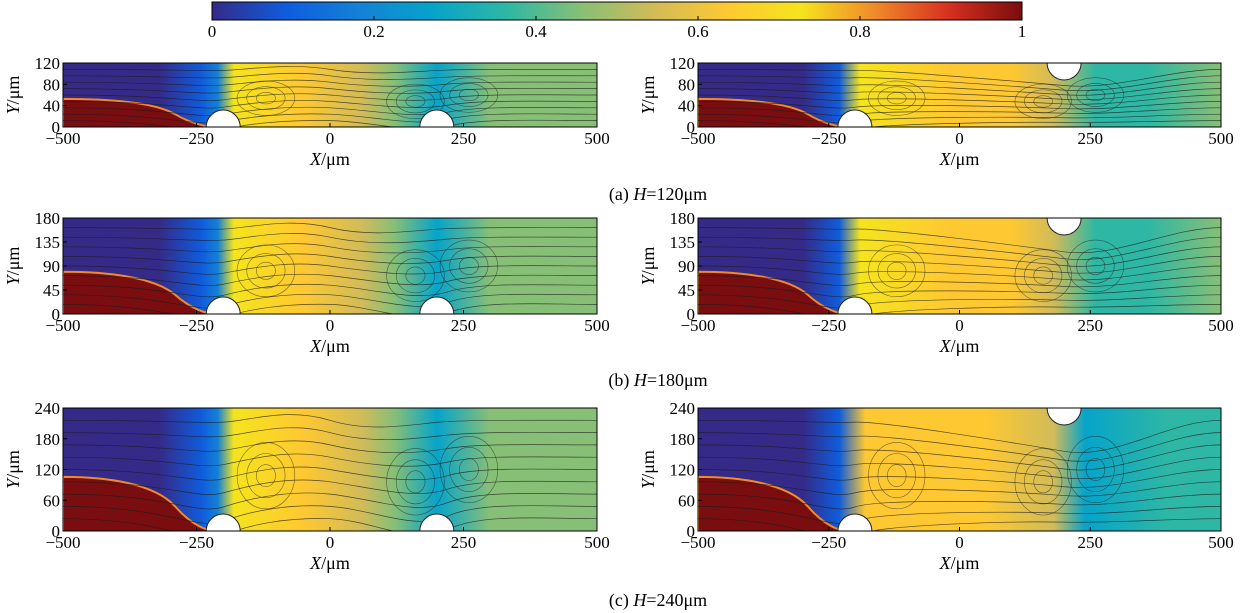 The image size is (1246, 613). I want to click on y-tick-label: 90, so click(686, 266).